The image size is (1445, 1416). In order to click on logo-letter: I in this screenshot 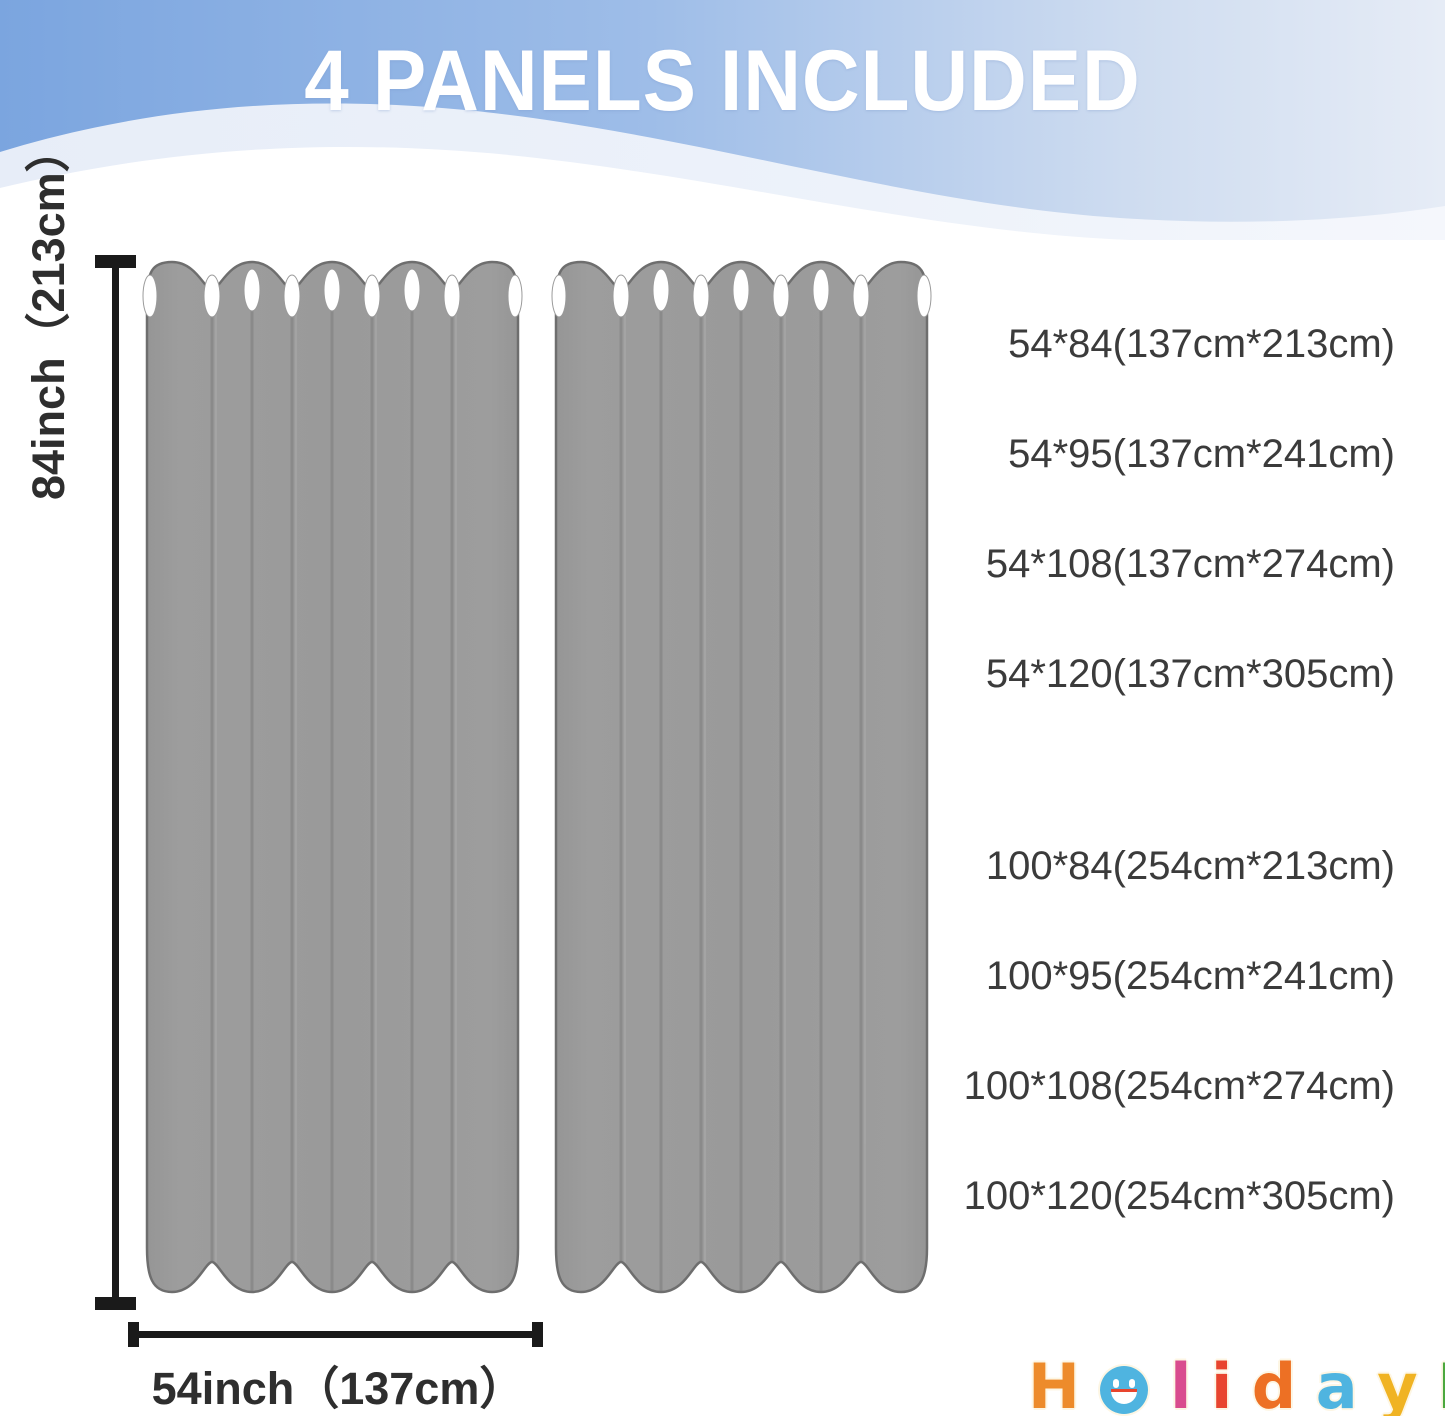, I will do `click(1441, 1381)`.